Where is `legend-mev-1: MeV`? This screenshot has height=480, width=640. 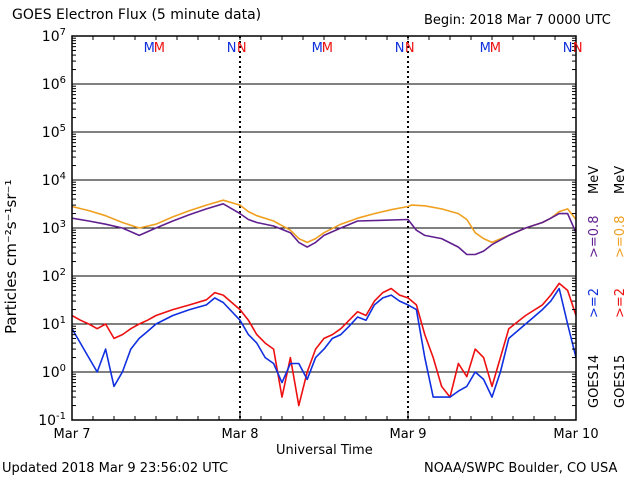 legend-mev-1: MeV is located at coordinates (594, 179).